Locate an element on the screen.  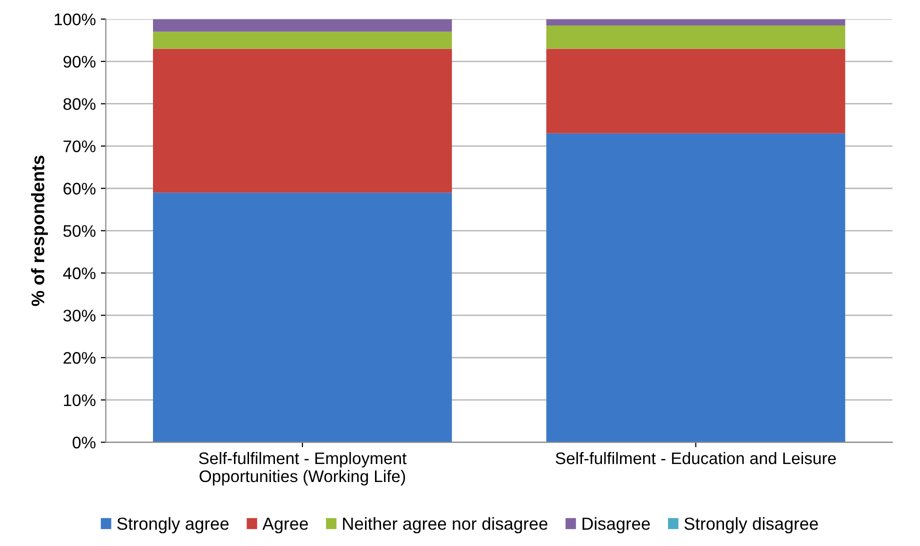
y-tick-label: 40% is located at coordinates (79, 273).